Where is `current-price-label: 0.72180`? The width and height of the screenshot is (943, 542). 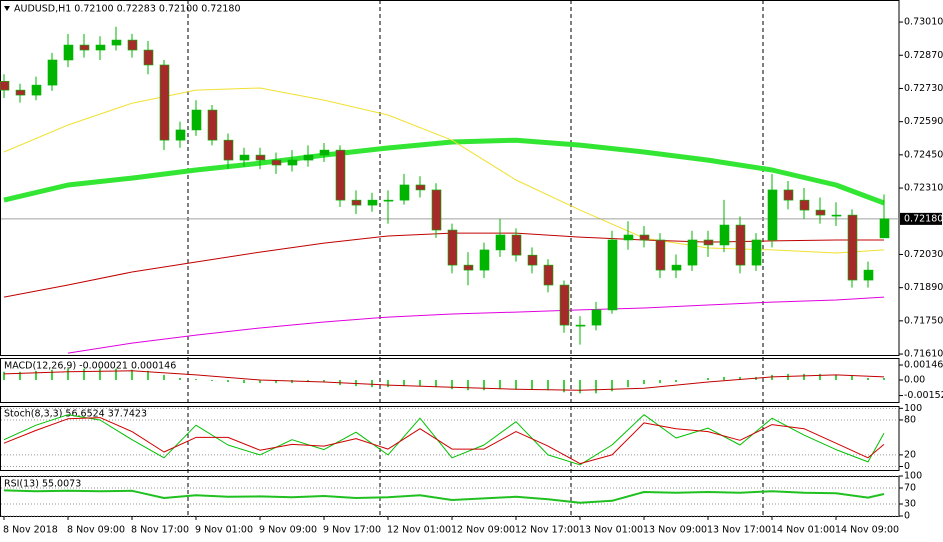 current-price-label: 0.72180 is located at coordinates (923, 218).